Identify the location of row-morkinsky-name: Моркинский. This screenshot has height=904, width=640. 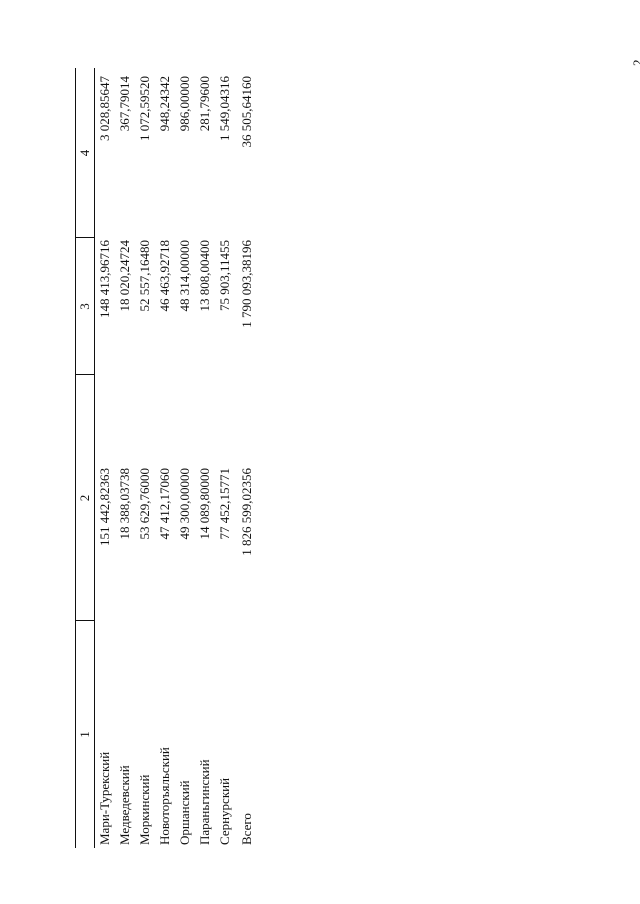
(144, 809).